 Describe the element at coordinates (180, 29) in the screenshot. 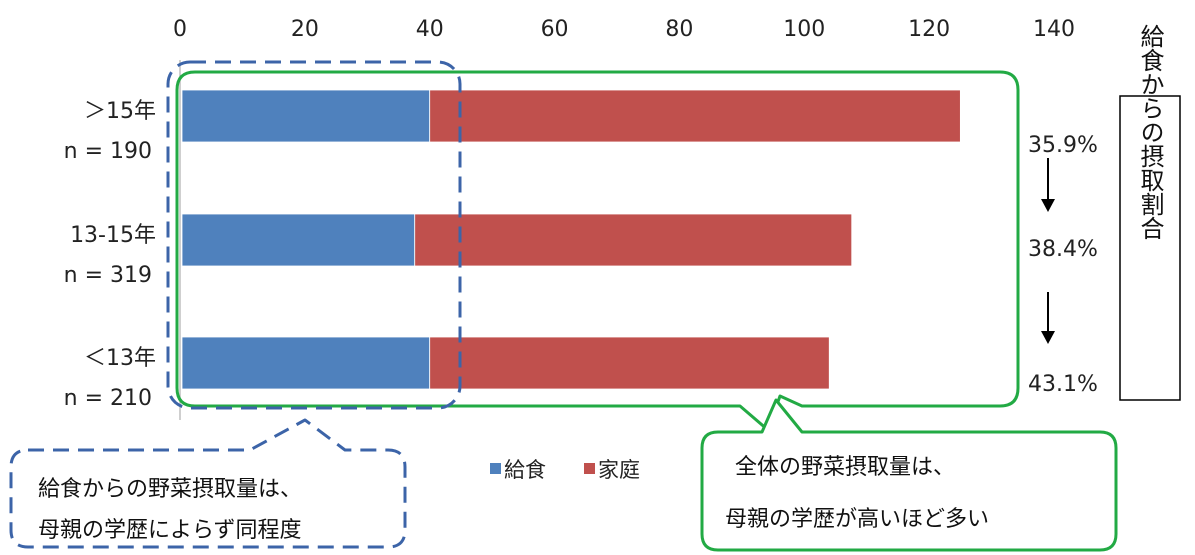

I see `x-tick-label: 0` at that location.